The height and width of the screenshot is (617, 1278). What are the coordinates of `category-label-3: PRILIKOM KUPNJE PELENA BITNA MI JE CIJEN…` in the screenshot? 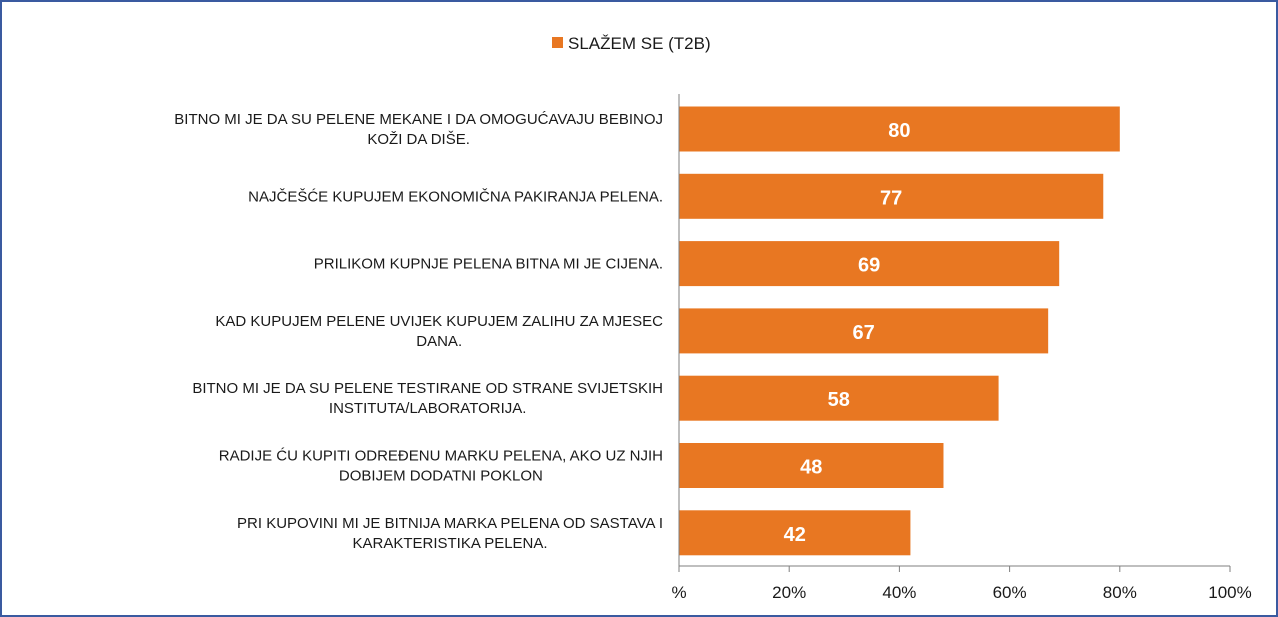 It's located at (488, 264).